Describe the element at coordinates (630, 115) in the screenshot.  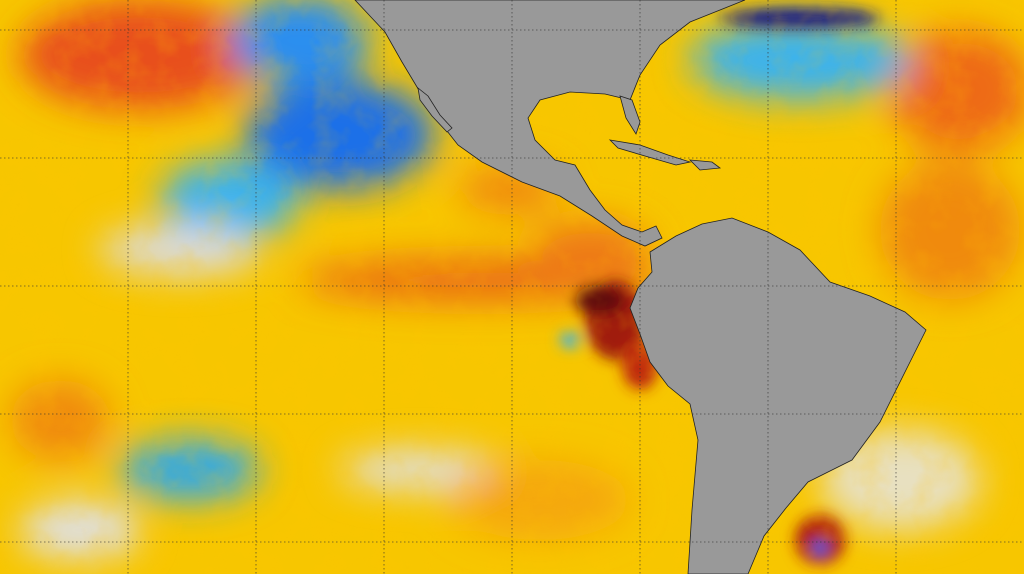
I see `florida` at that location.